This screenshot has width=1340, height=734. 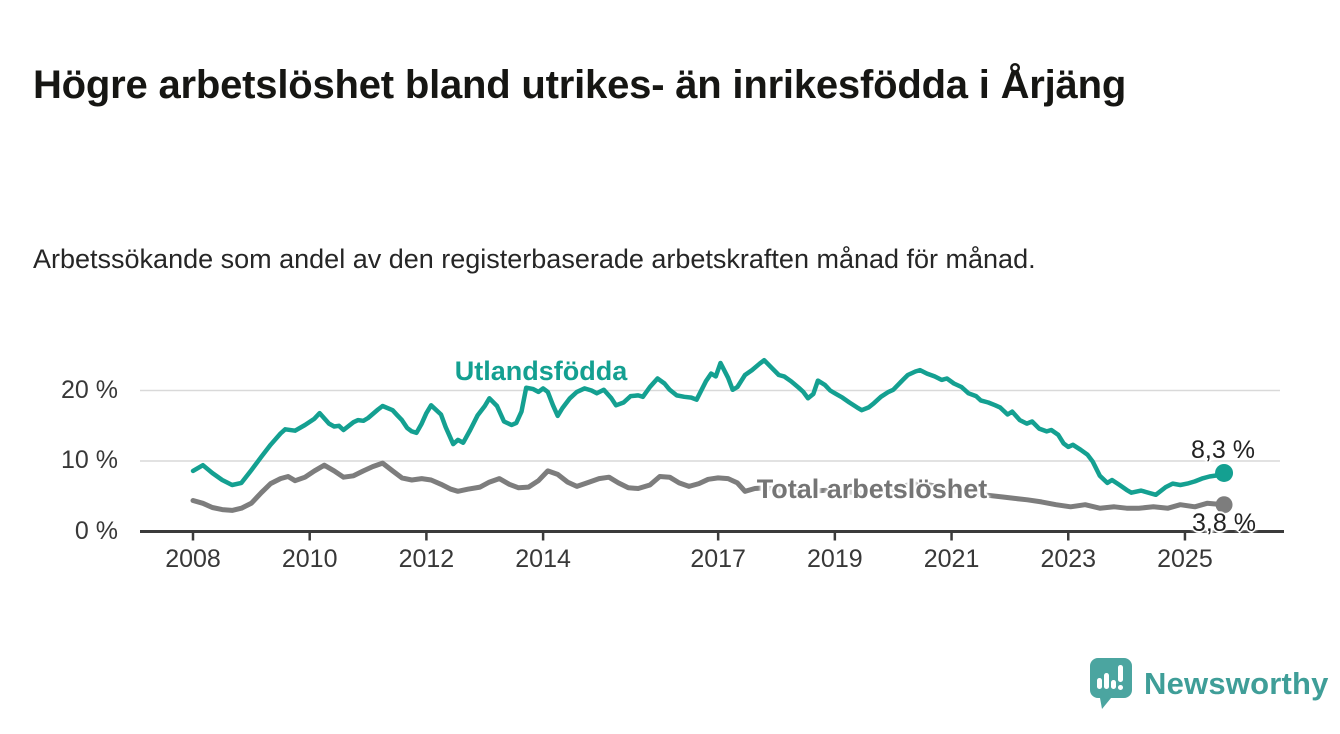 What do you see at coordinates (1224, 472) in the screenshot?
I see `series-end-dot-utlandsfodda` at bounding box center [1224, 472].